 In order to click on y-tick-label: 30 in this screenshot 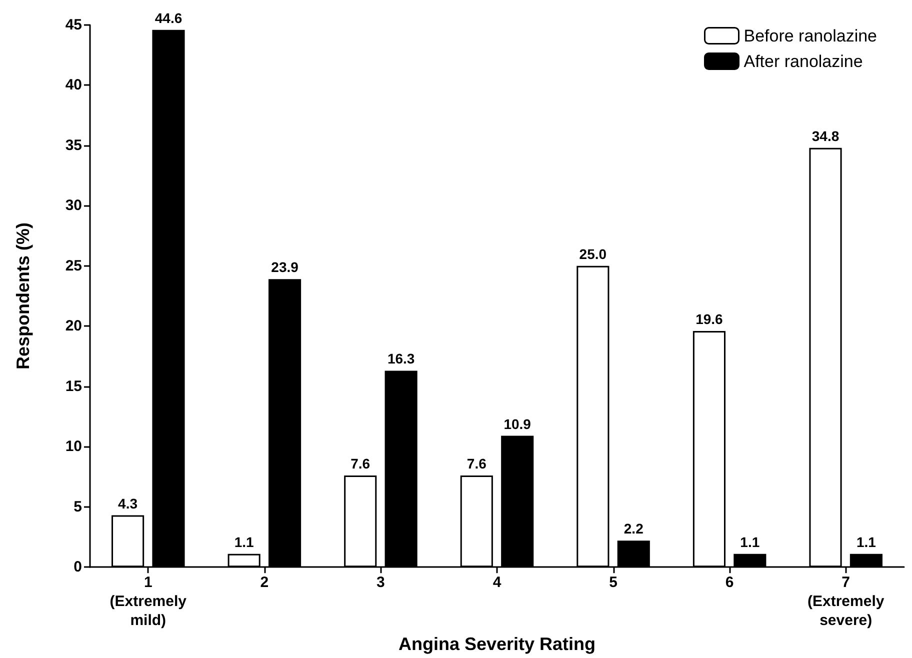, I will do `click(73, 205)`.